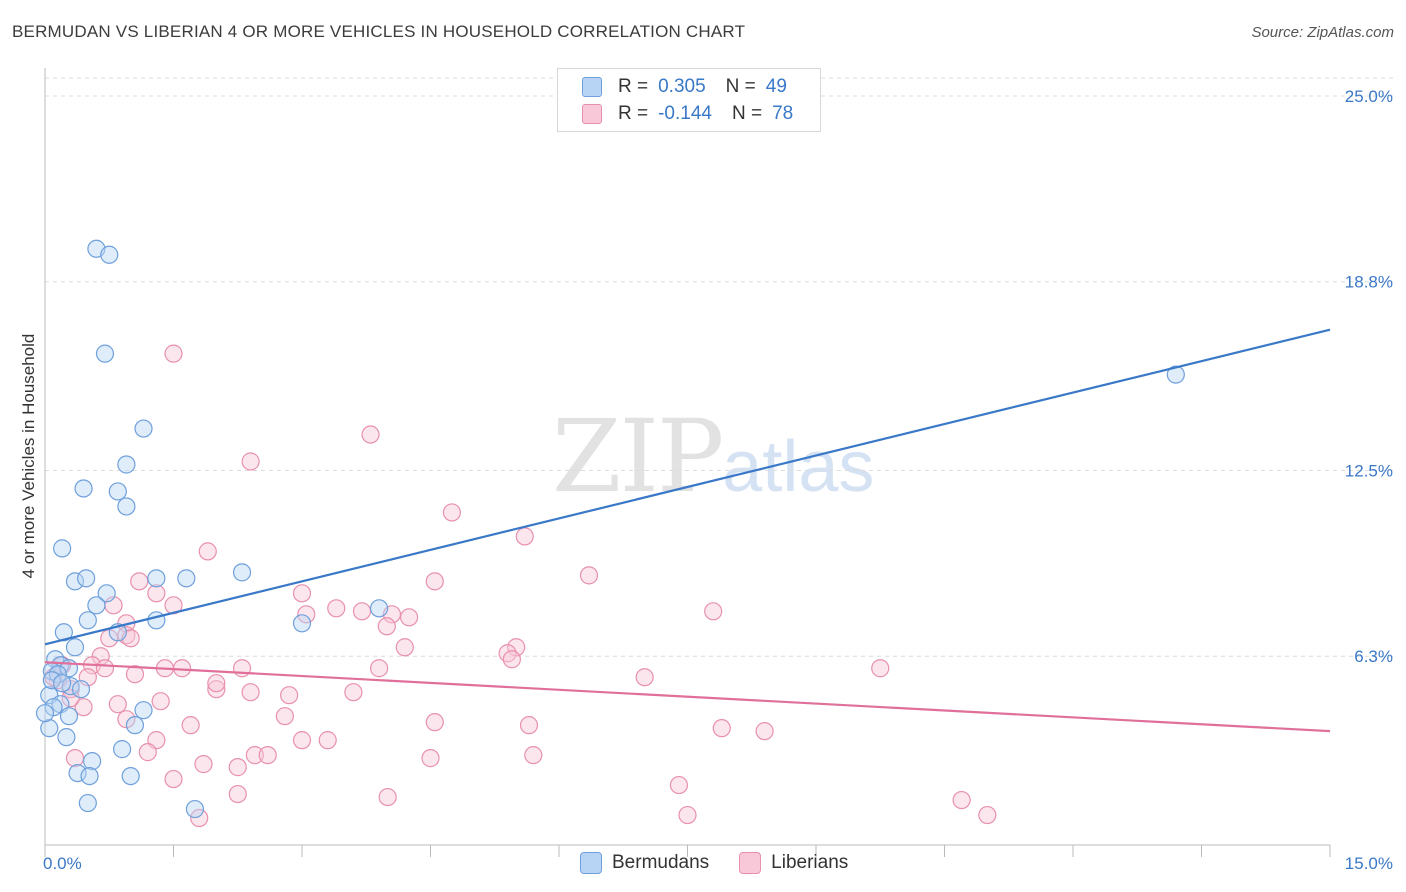 The width and height of the screenshot is (1406, 892). I want to click on series-legend-bermudans: Bermudans, so click(644, 863).